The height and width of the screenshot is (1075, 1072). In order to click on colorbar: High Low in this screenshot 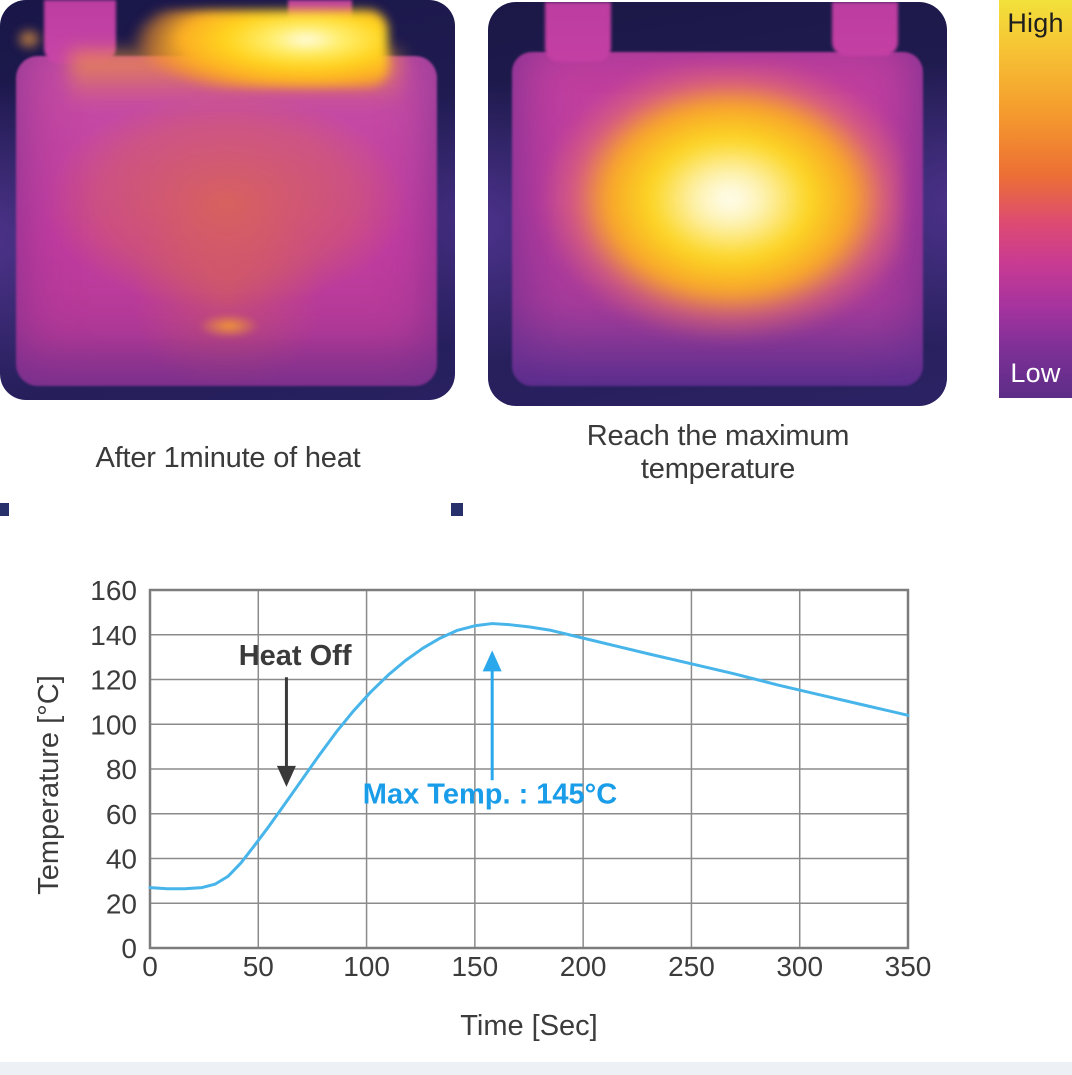, I will do `click(1035, 199)`.